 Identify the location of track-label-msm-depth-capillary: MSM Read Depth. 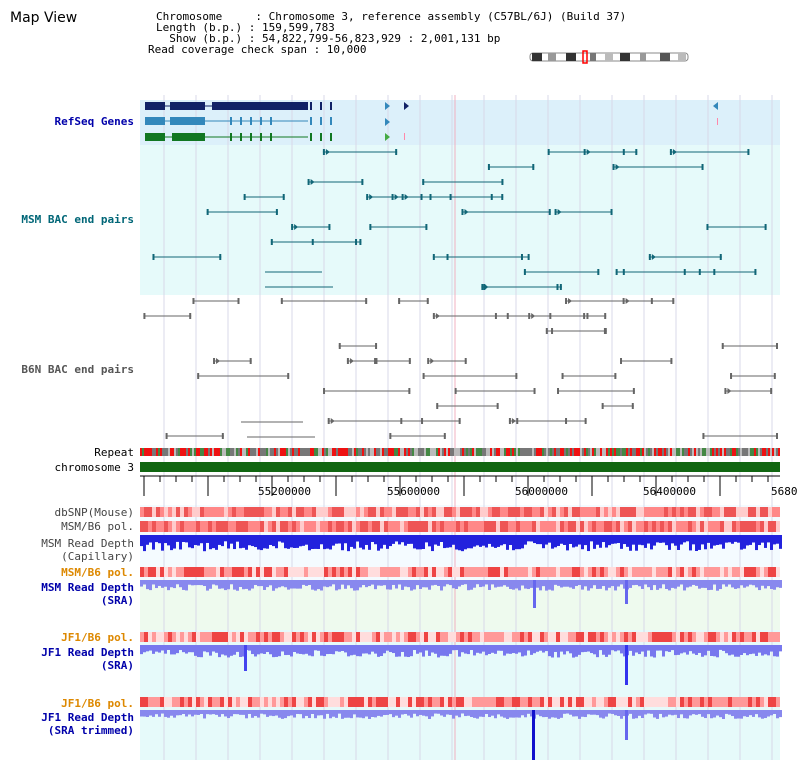
(87, 543).